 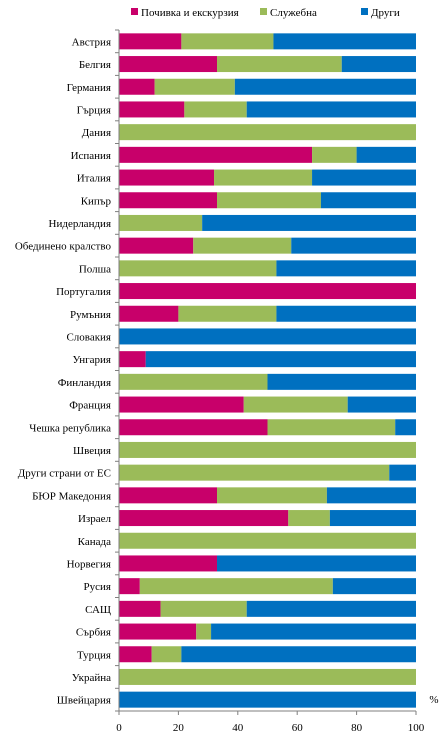 What do you see at coordinates (96, 133) in the screenshot?
I see `category-label: Дания` at bounding box center [96, 133].